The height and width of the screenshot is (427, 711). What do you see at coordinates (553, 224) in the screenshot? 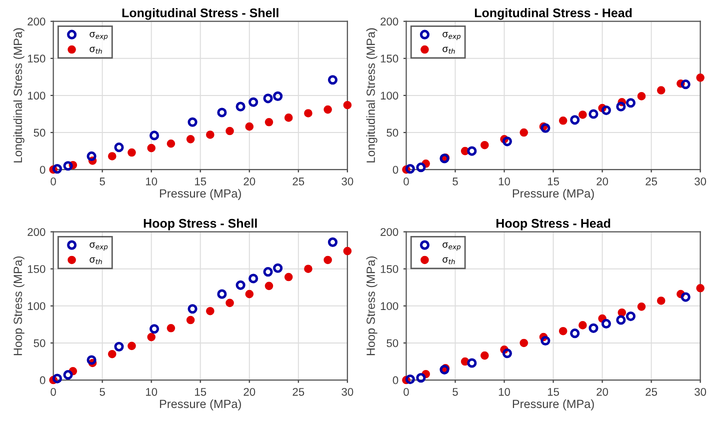
I see `chart-title: Hoop Stress - Head` at bounding box center [553, 224].